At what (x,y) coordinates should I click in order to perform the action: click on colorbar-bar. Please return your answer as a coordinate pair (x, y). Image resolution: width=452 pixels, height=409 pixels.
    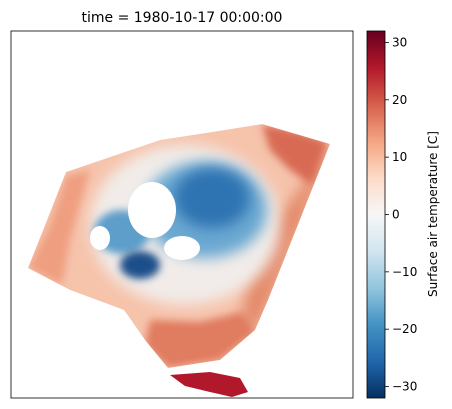
    Looking at the image, I should click on (376, 214).